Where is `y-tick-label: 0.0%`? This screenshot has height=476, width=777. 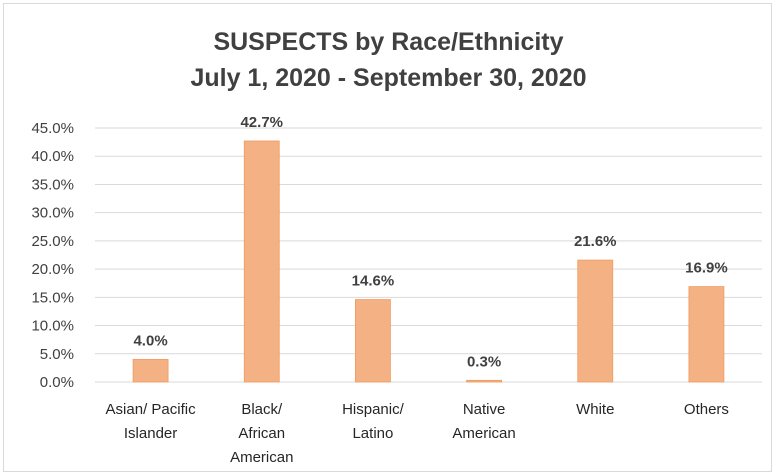
y-tick-label: 0.0% is located at coordinates (57, 382).